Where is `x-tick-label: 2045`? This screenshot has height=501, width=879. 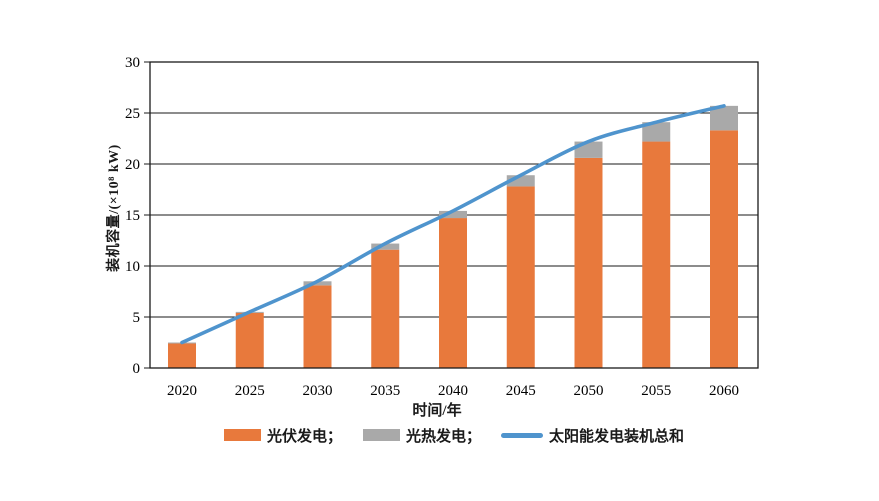 x-tick-label: 2045 is located at coordinates (521, 391).